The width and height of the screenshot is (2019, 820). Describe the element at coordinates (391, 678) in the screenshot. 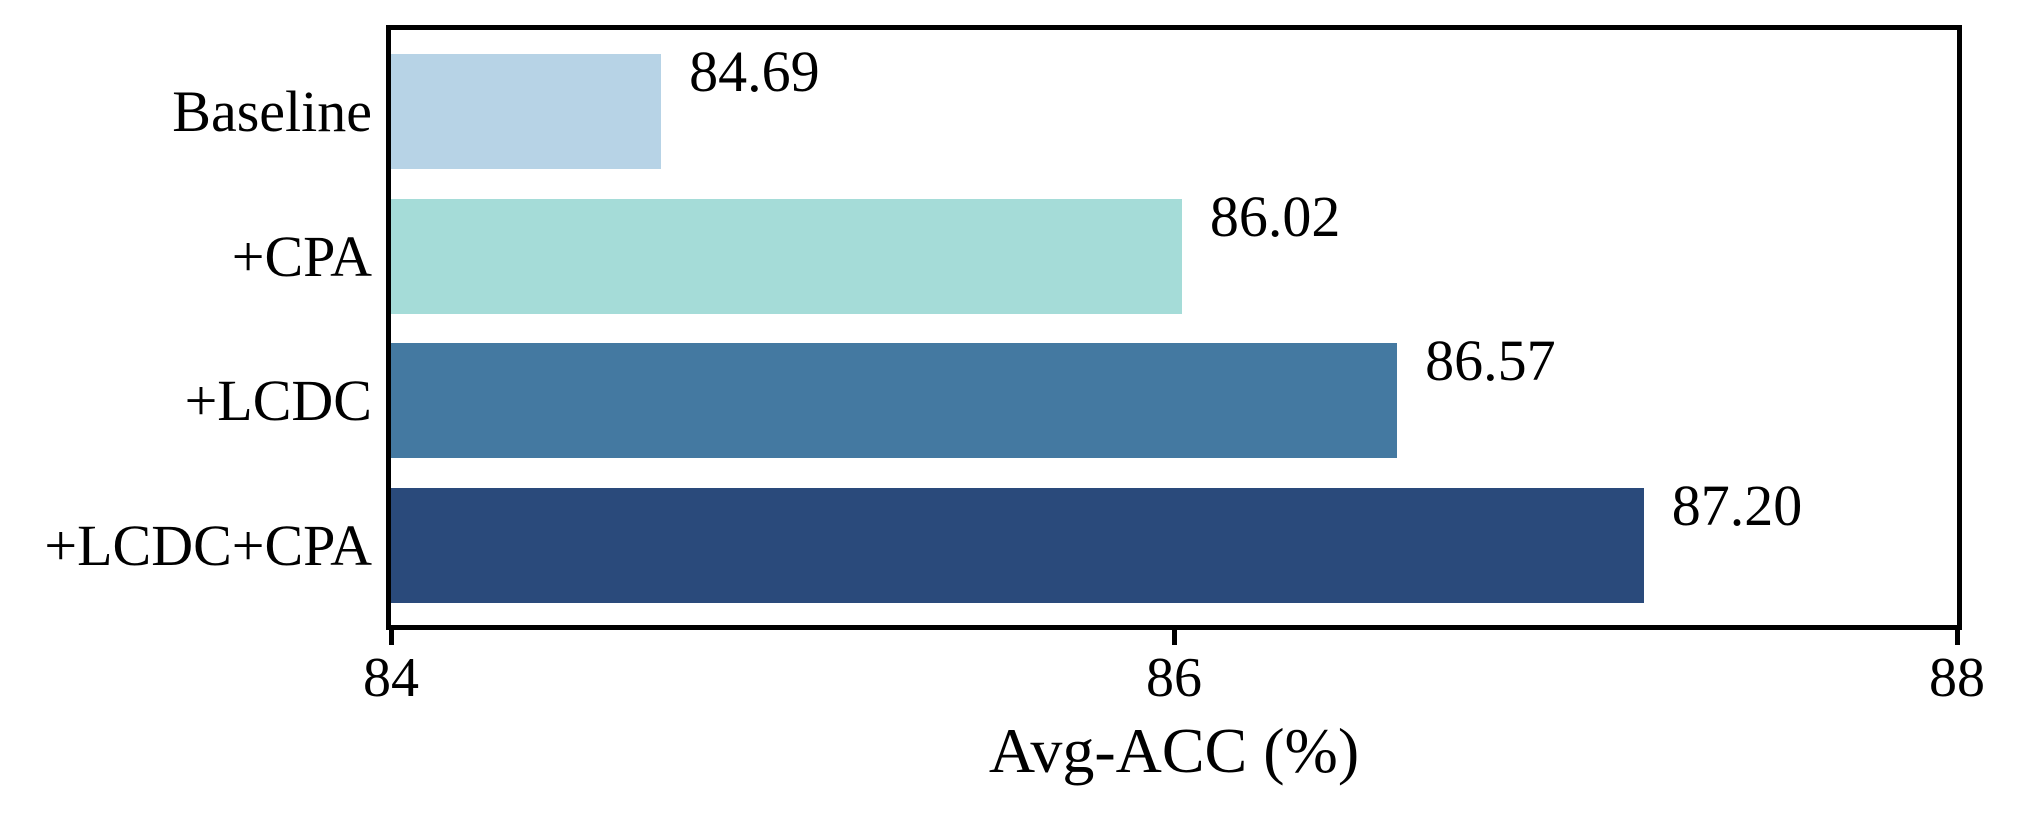

I see `x-tick-label: 84` at that location.